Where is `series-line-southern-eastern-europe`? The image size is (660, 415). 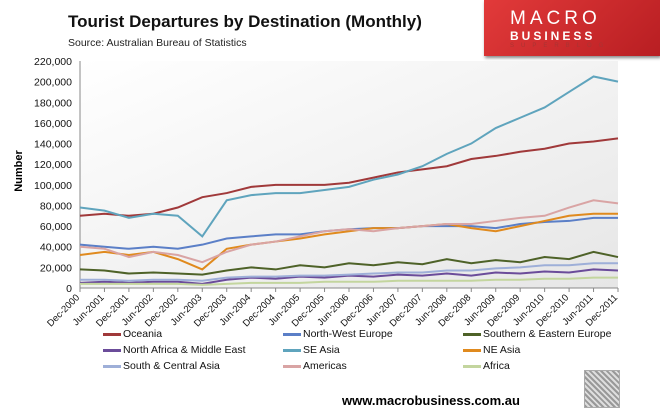 series-line-southern-eastern-europe is located at coordinates (349, 263).